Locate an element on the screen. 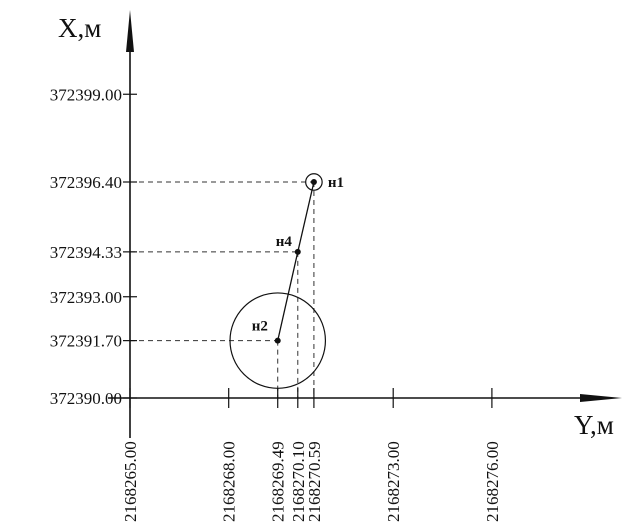 Image resolution: width=632 pixels, height=527 pixels. y-tick-label: 372399.00 is located at coordinates (86, 94).